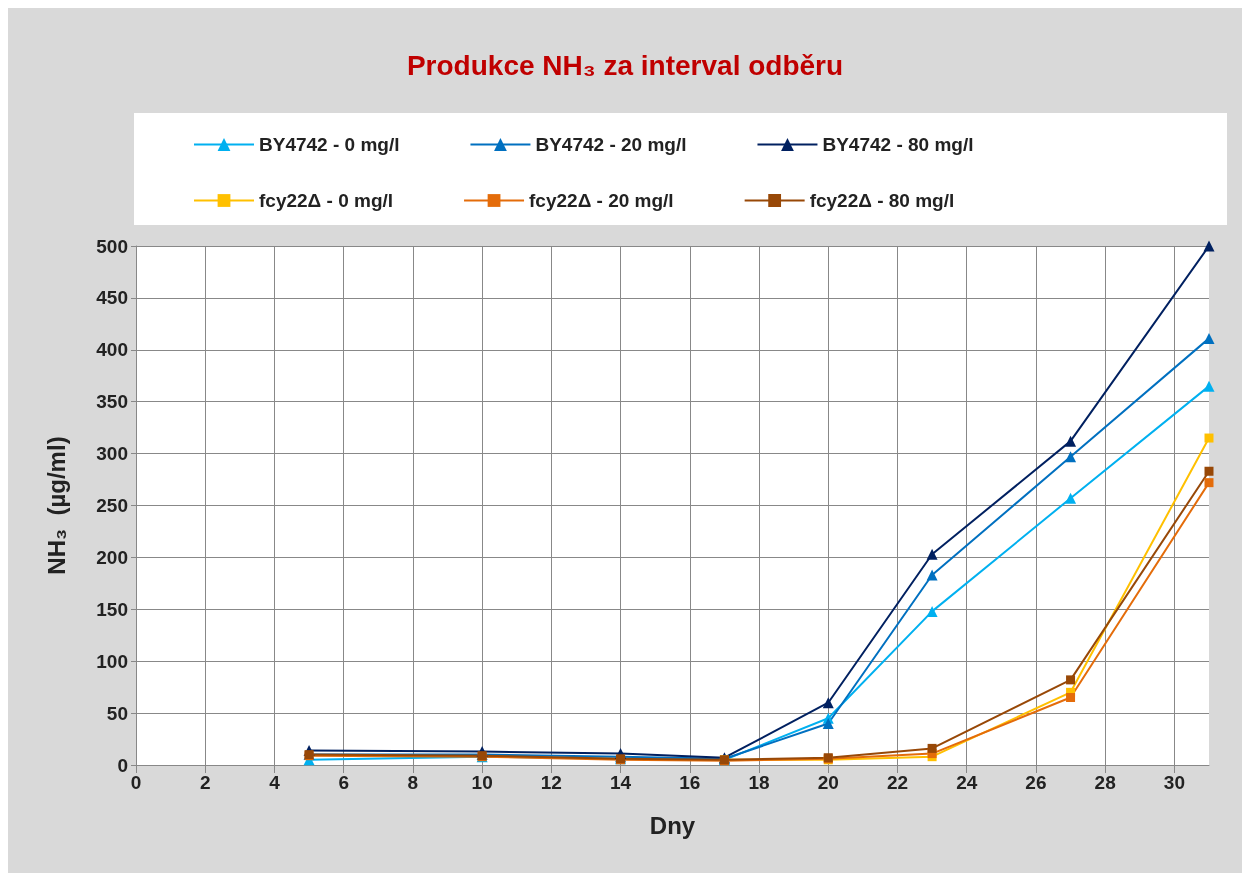  I want to click on x-tick-label: 20, so click(828, 782).